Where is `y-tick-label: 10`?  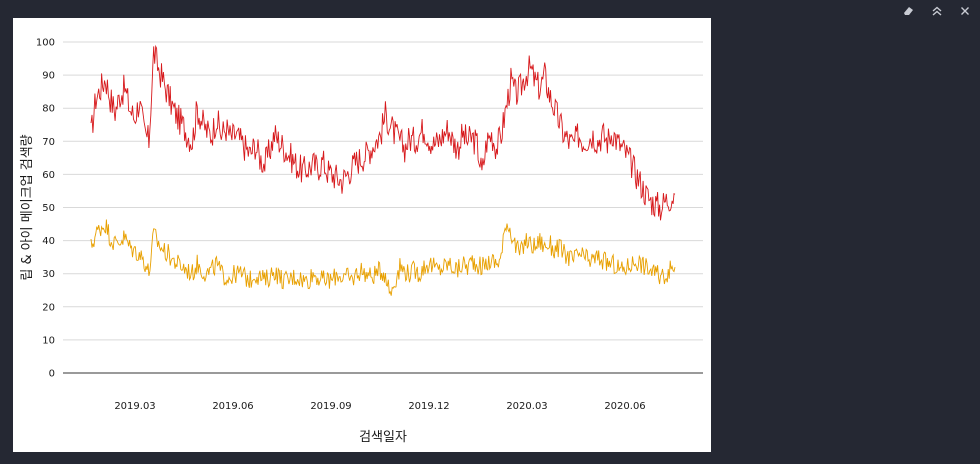
y-tick-label: 10 is located at coordinates (48, 340).